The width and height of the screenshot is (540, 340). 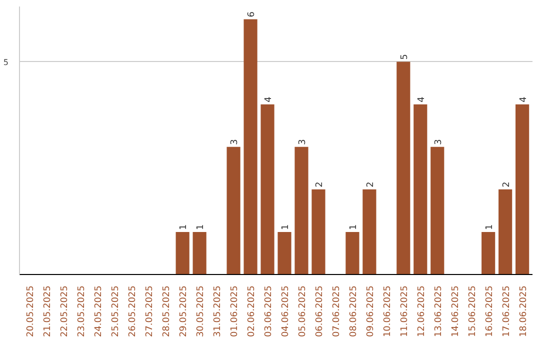 What do you see at coordinates (99, 312) in the screenshot?
I see `x-tick-label: 24.05.2025` at bounding box center [99, 312].